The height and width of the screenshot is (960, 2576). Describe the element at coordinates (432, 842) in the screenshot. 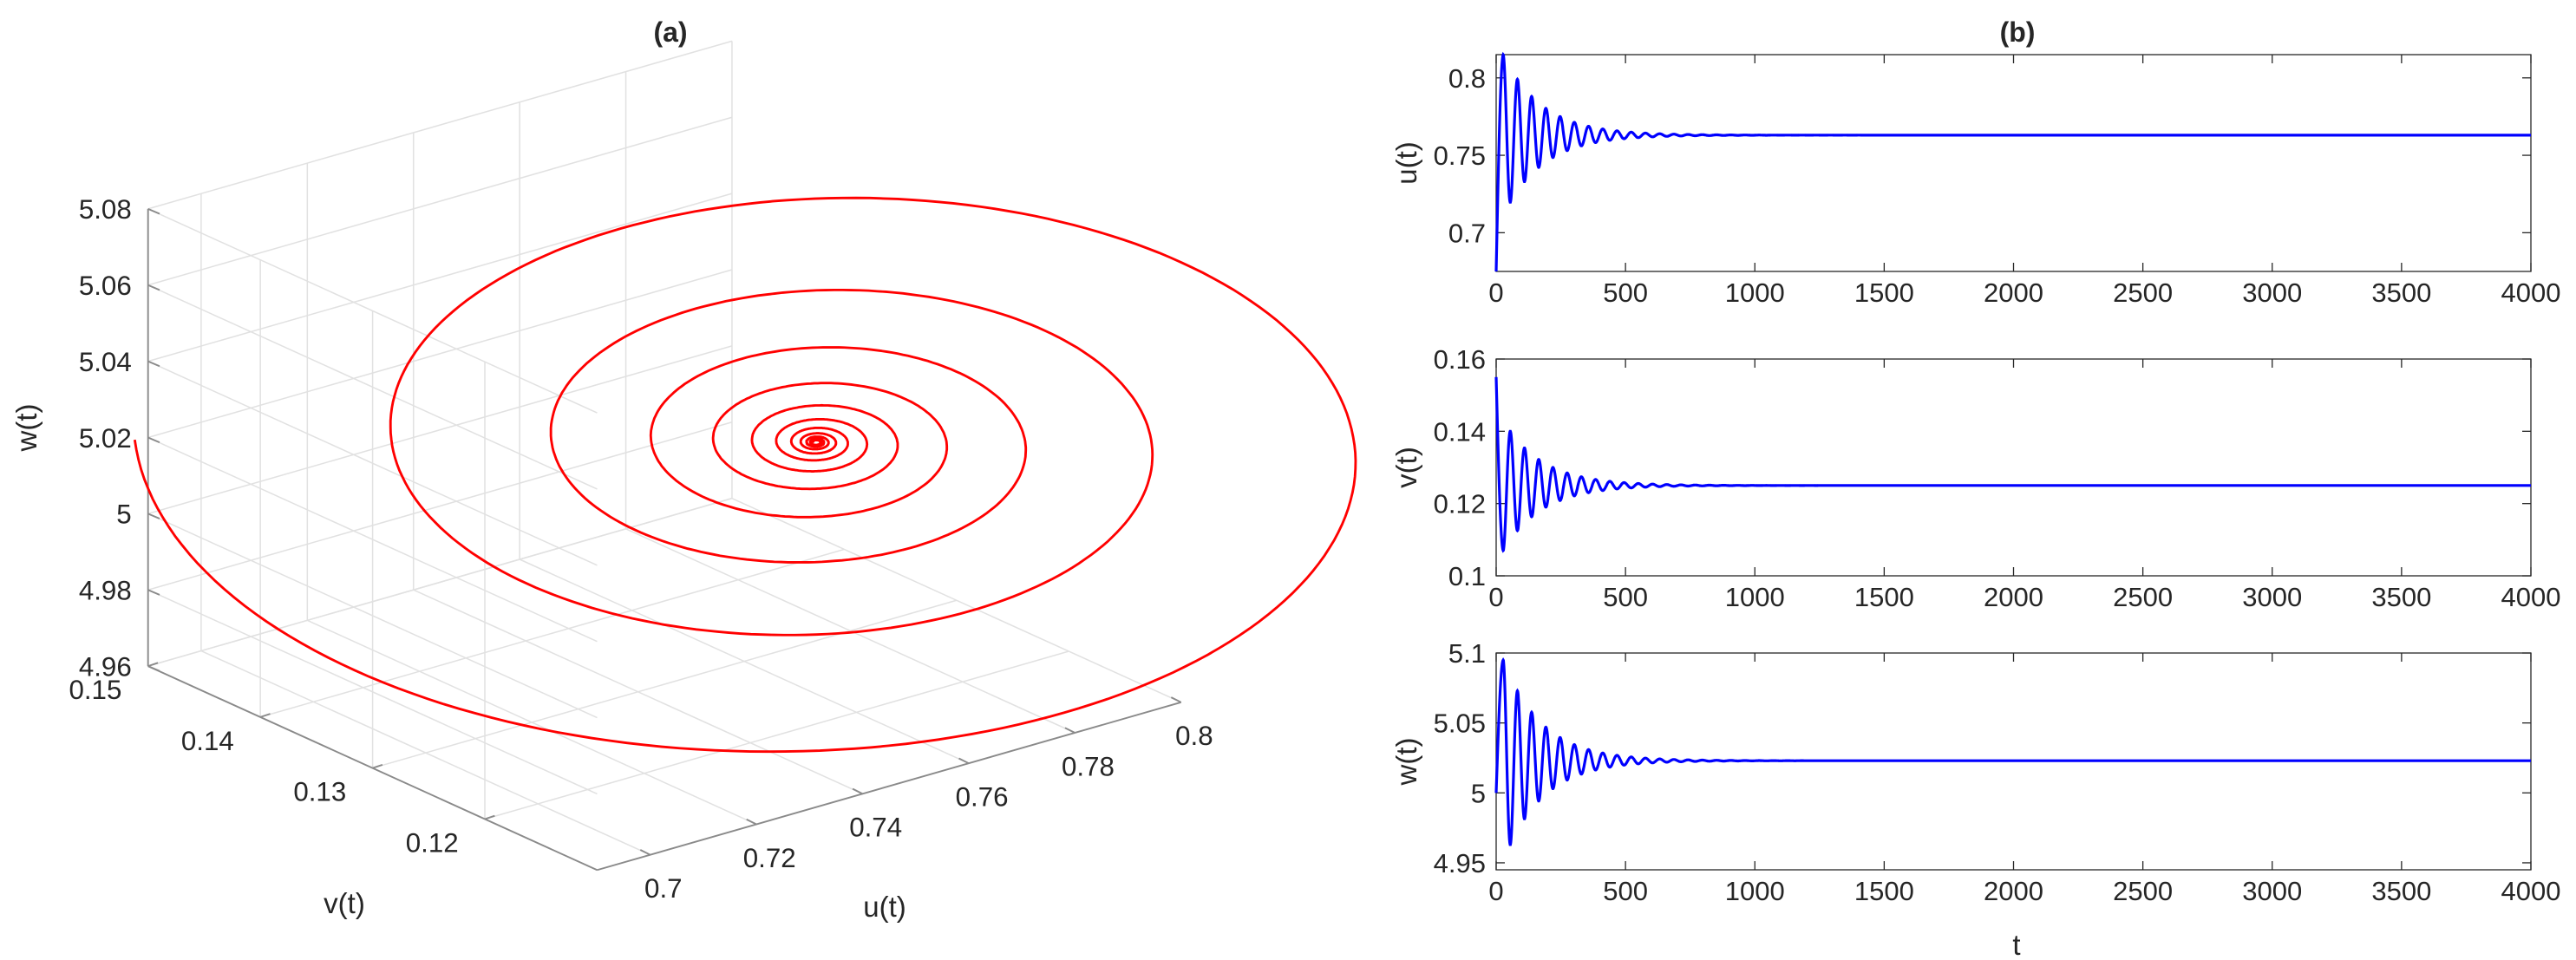

I see `v-tick-label: 0.12` at that location.